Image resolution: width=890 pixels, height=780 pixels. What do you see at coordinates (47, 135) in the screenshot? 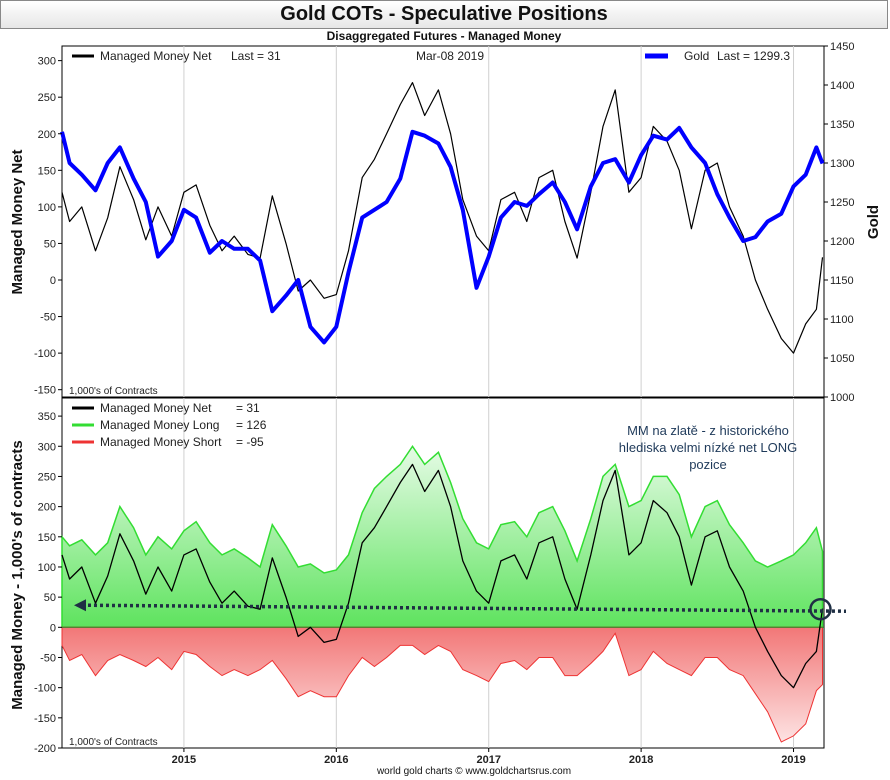
I see `top-ytick-label: 200` at bounding box center [47, 135].